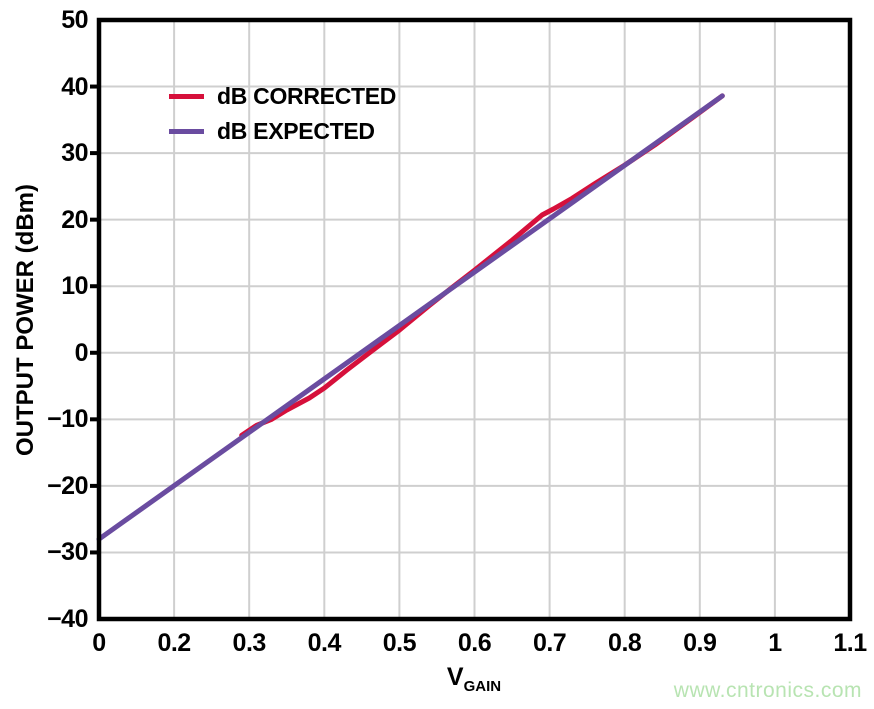  Describe the element at coordinates (767, 690) in the screenshot. I see `watermark-text: www.cntronics.com` at that location.